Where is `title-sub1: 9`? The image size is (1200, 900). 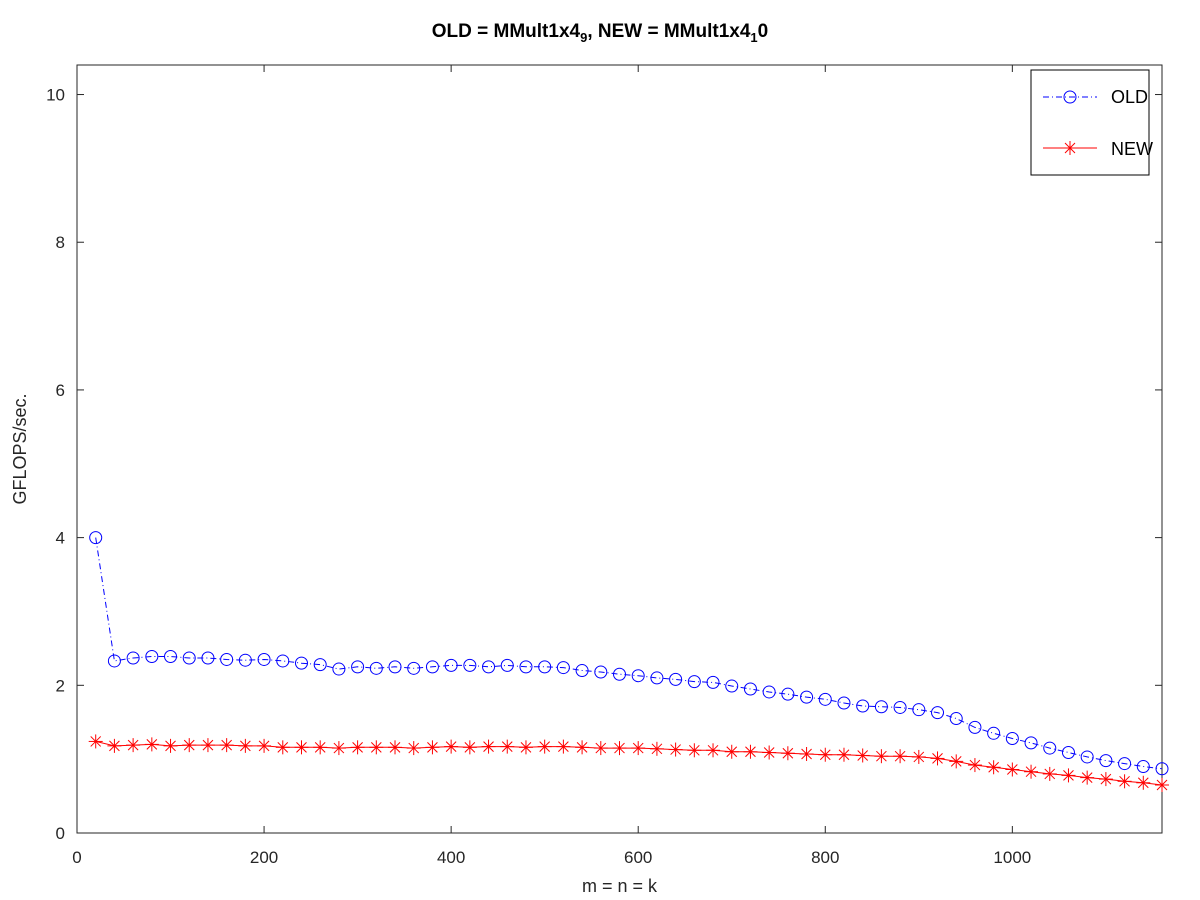
title-sub1: 9 is located at coordinates (583, 37).